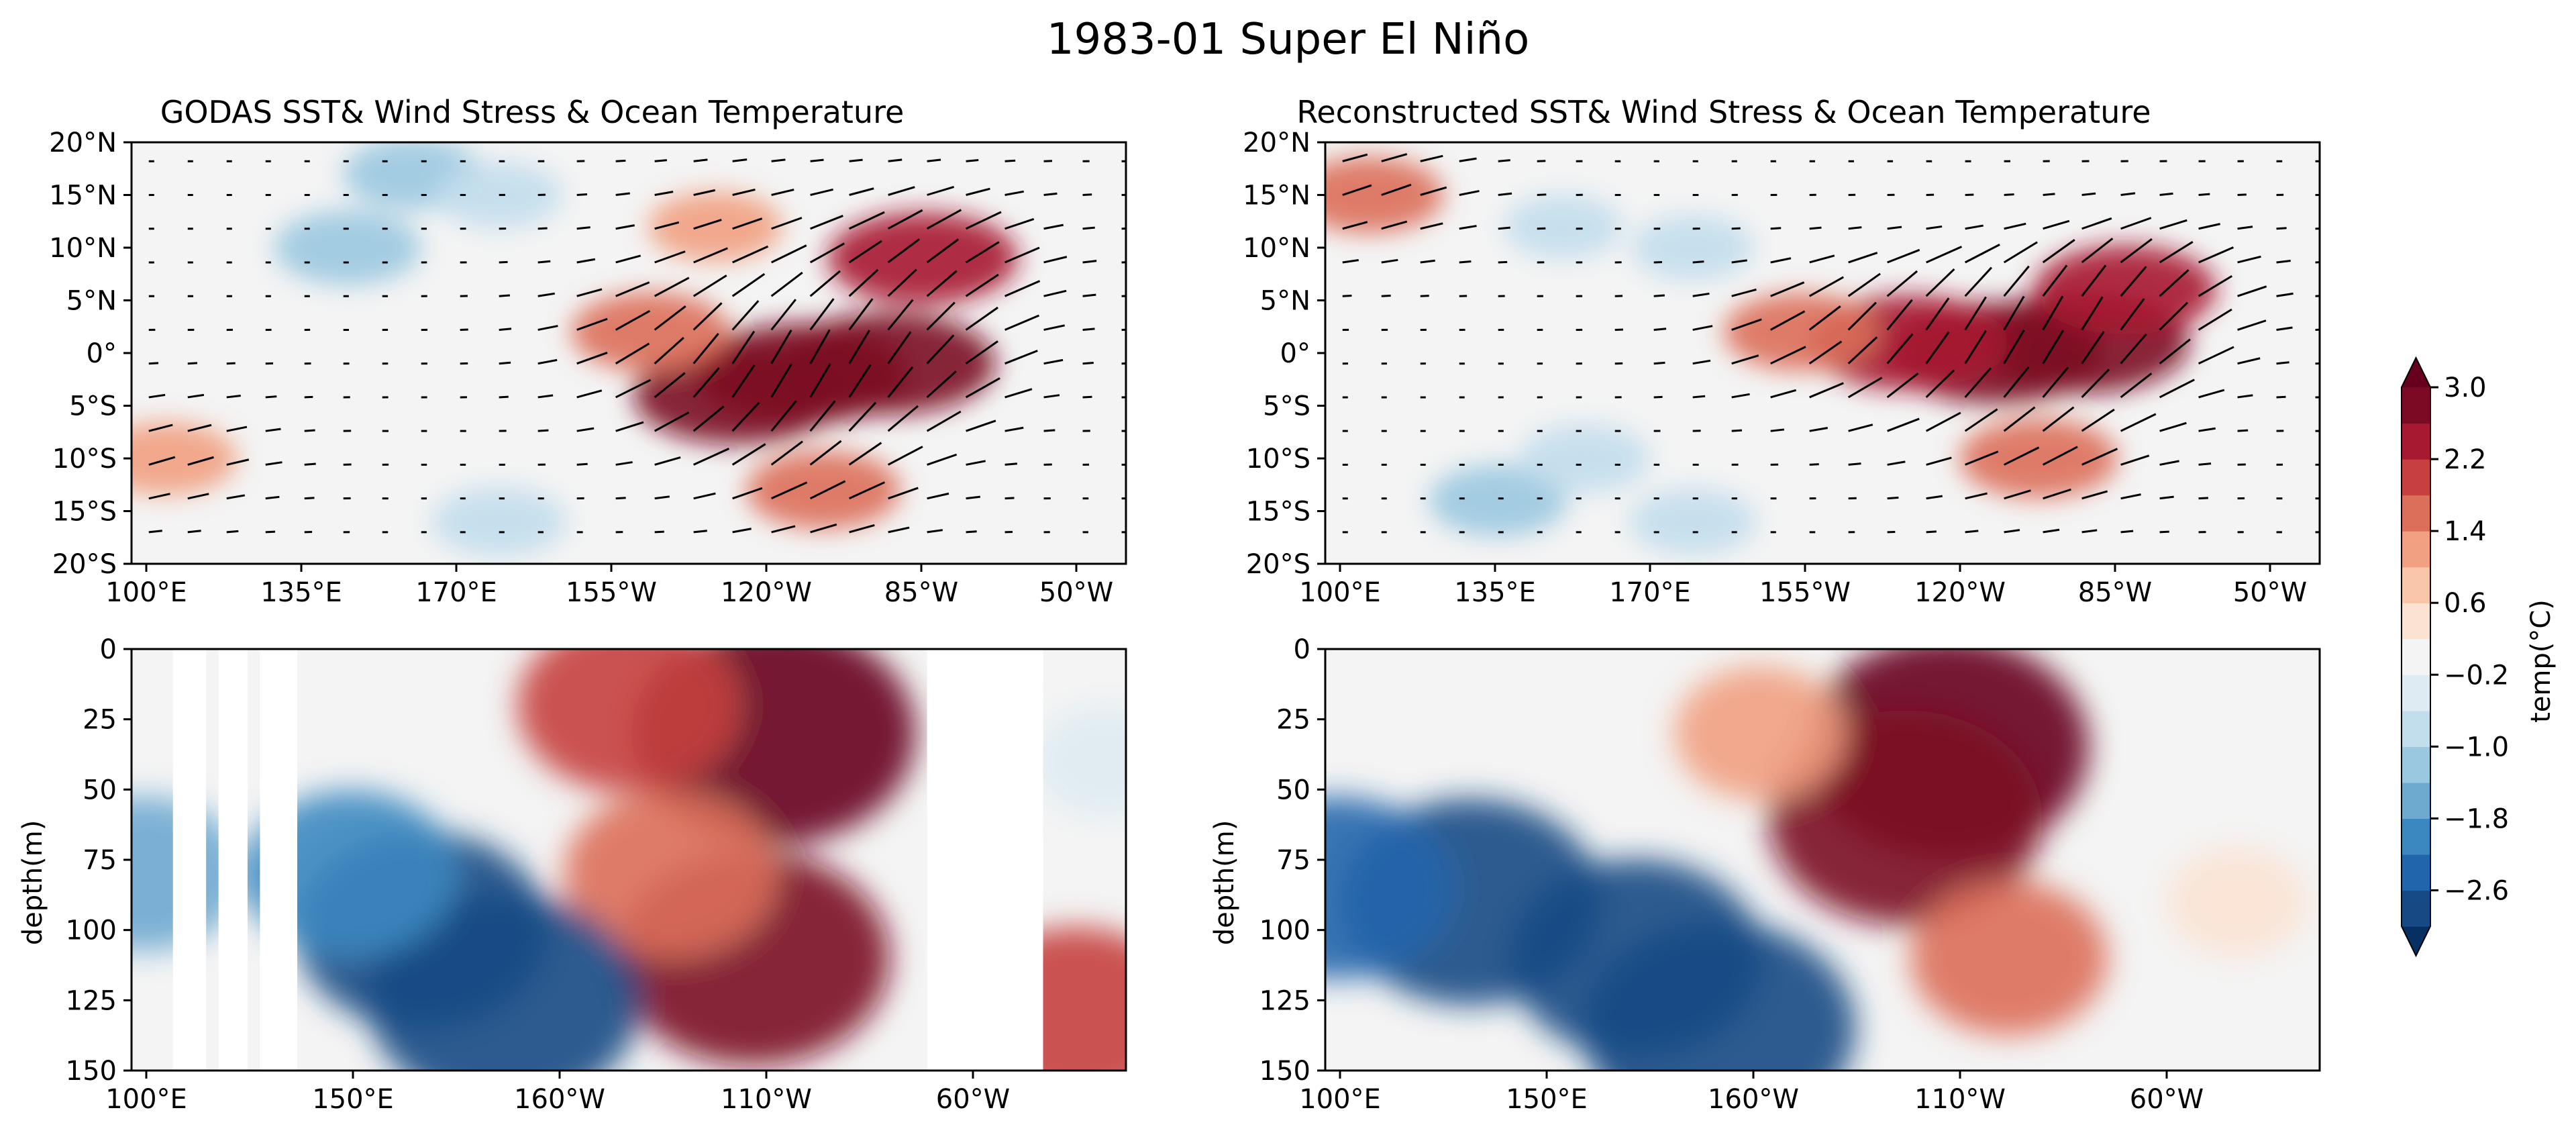 Image resolution: width=2576 pixels, height=1139 pixels. Describe the element at coordinates (2465, 459) in the screenshot. I see `colorbar-tick-label: 2.2` at that location.